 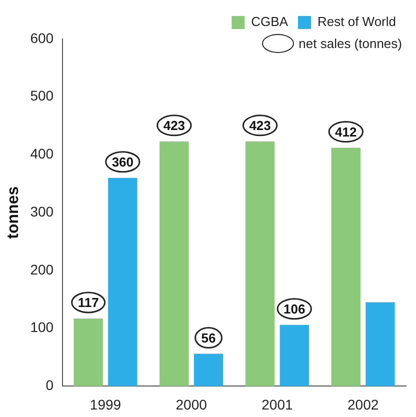 What do you see at coordinates (350, 43) in the screenshot?
I see `annotation: net sales (tonnes)` at bounding box center [350, 43].